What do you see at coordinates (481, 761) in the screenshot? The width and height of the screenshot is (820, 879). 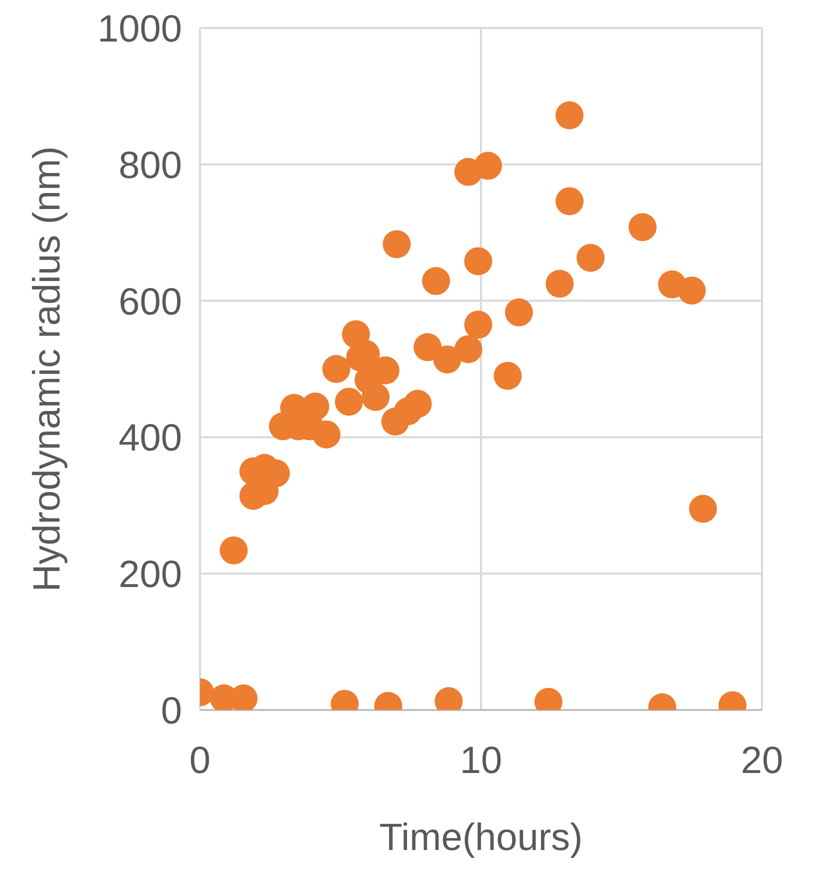 I see `x-tick-label: 10` at bounding box center [481, 761].